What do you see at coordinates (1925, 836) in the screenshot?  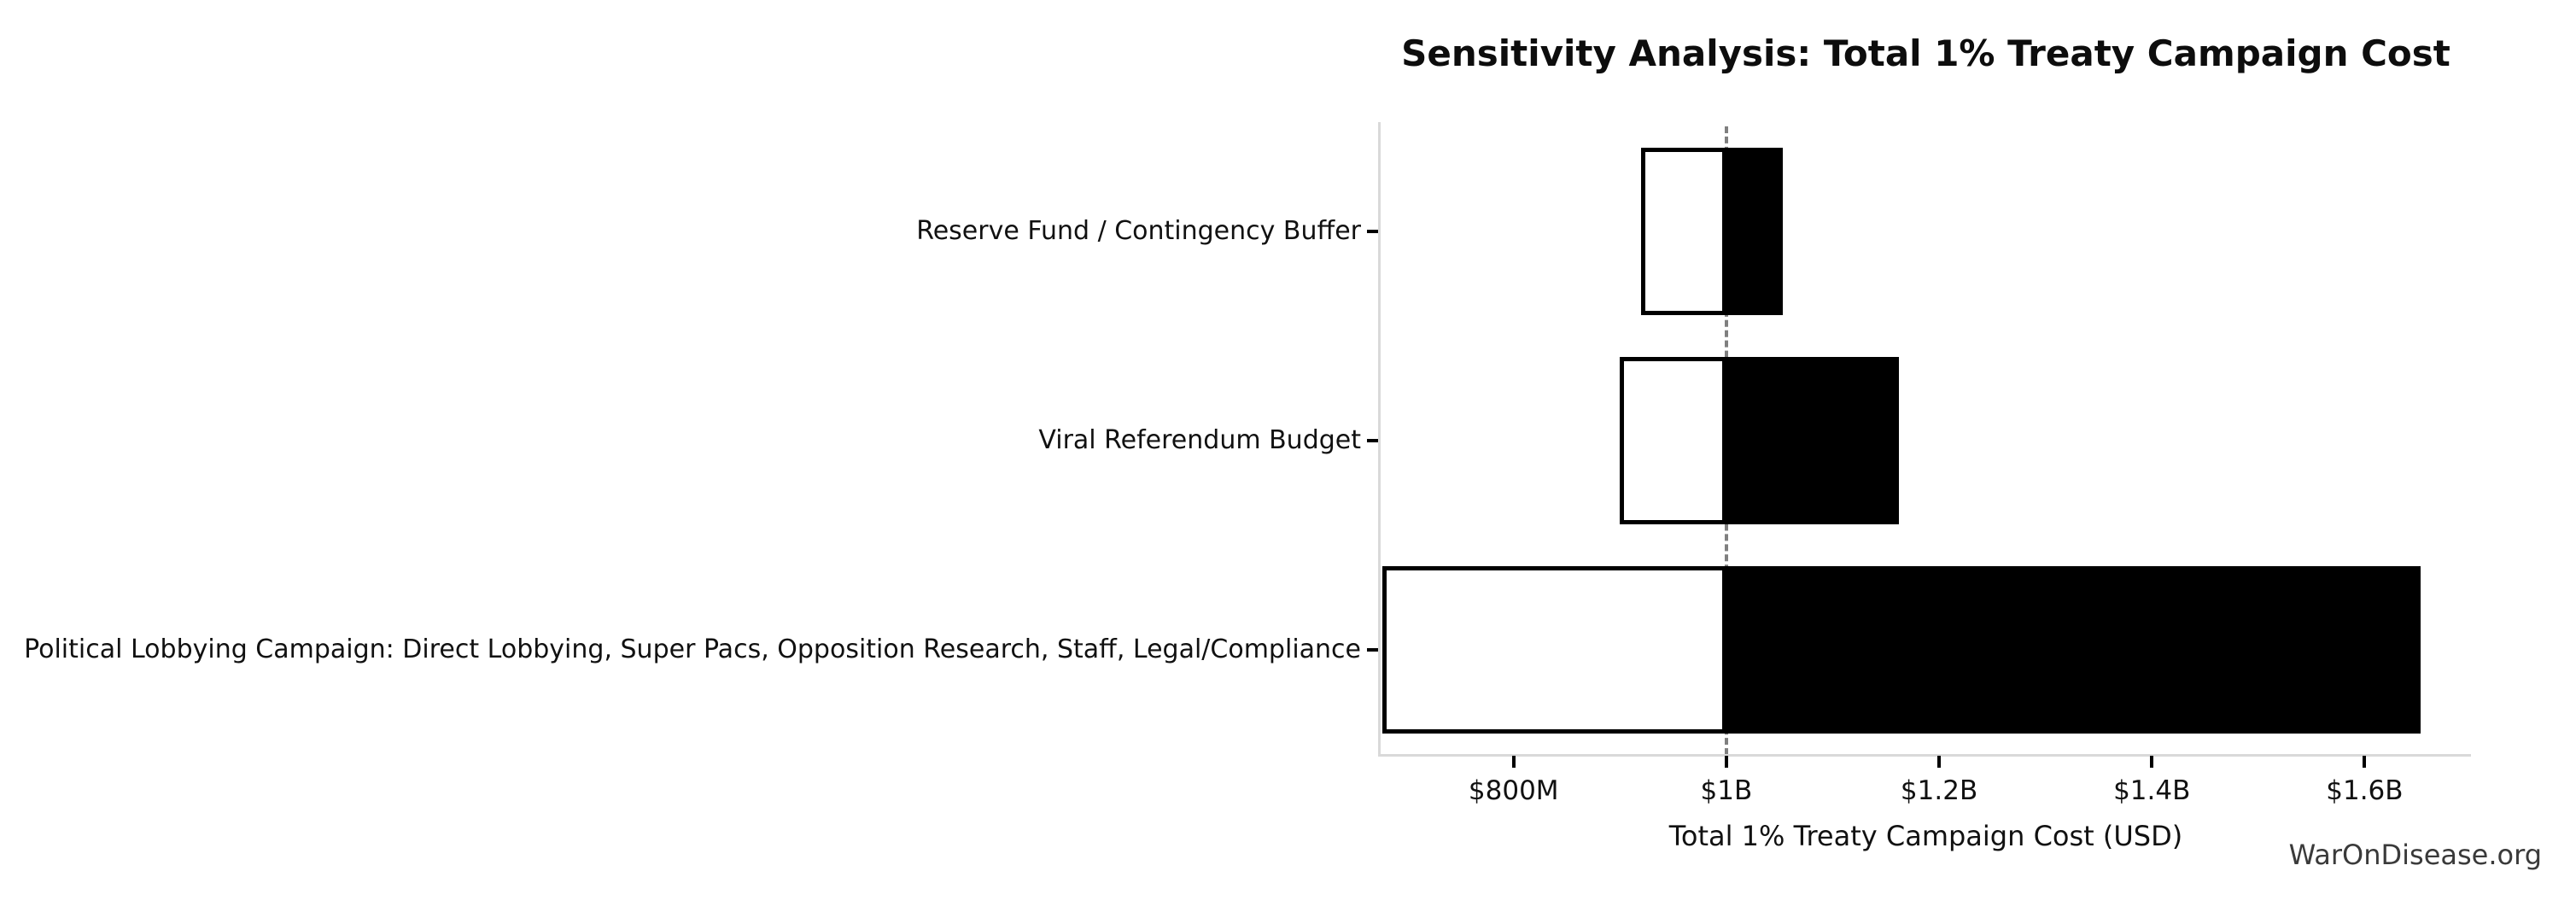 I see `x-axis-label: Total 1% Treaty Campaign Cost (USD)` at bounding box center [1925, 836].